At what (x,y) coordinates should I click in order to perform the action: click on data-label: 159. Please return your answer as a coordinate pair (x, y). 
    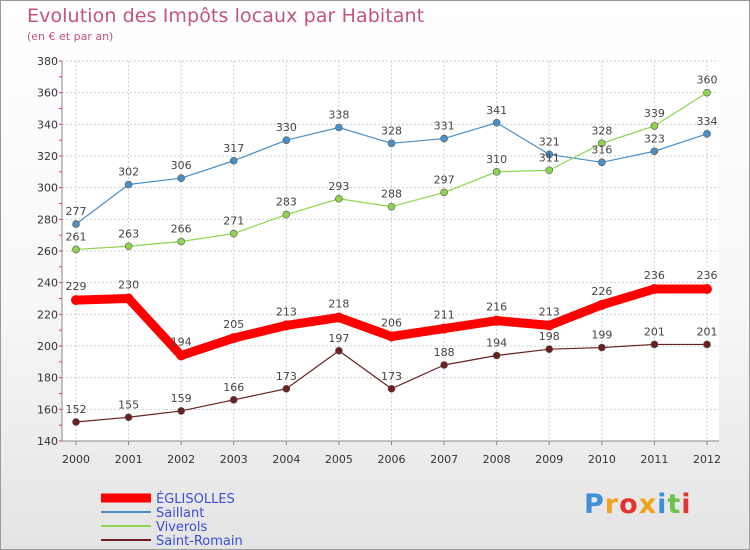
    Looking at the image, I should click on (181, 398).